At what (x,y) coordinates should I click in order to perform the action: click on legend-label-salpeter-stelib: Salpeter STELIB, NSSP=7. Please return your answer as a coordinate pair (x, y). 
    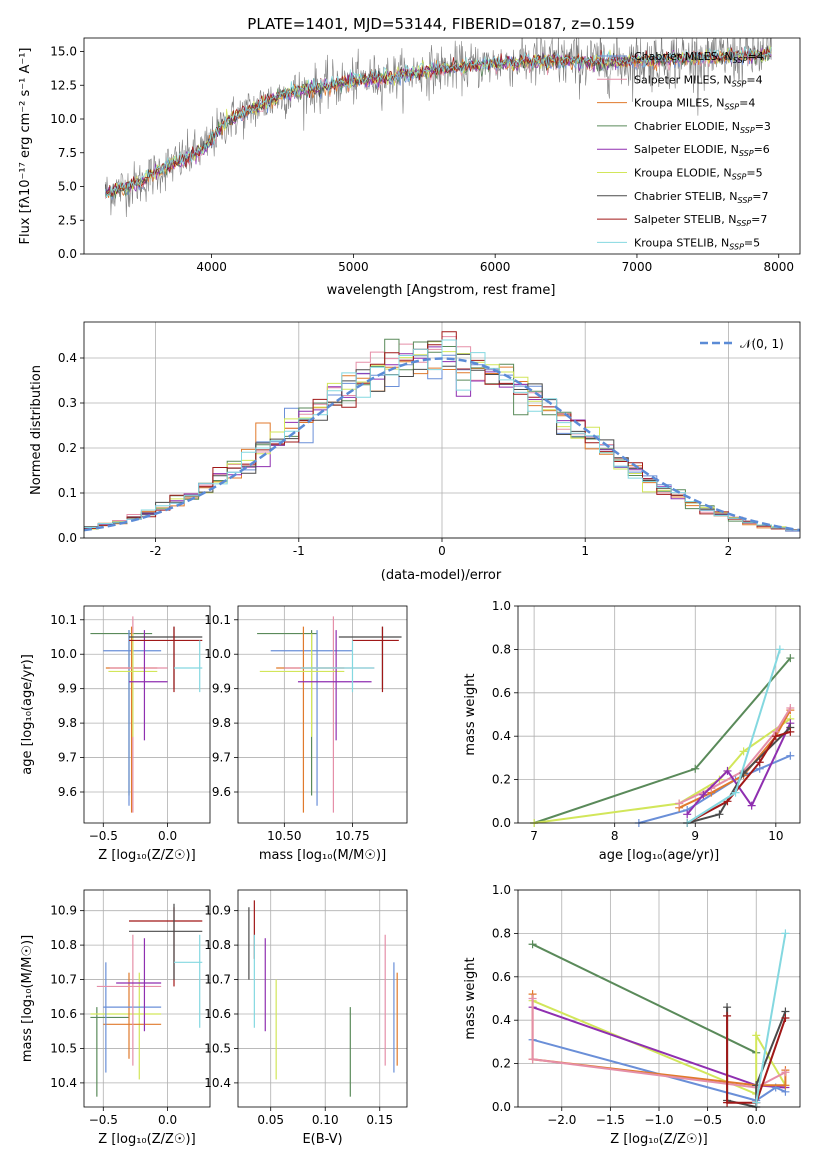
    Looking at the image, I should click on (700, 220).